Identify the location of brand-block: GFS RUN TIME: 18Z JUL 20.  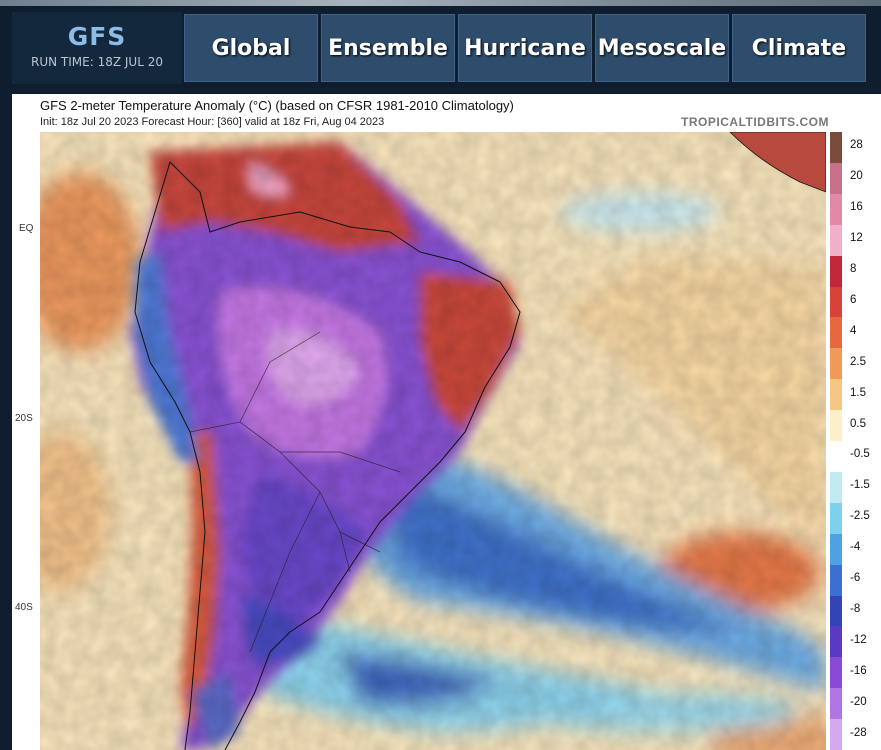
(97, 48).